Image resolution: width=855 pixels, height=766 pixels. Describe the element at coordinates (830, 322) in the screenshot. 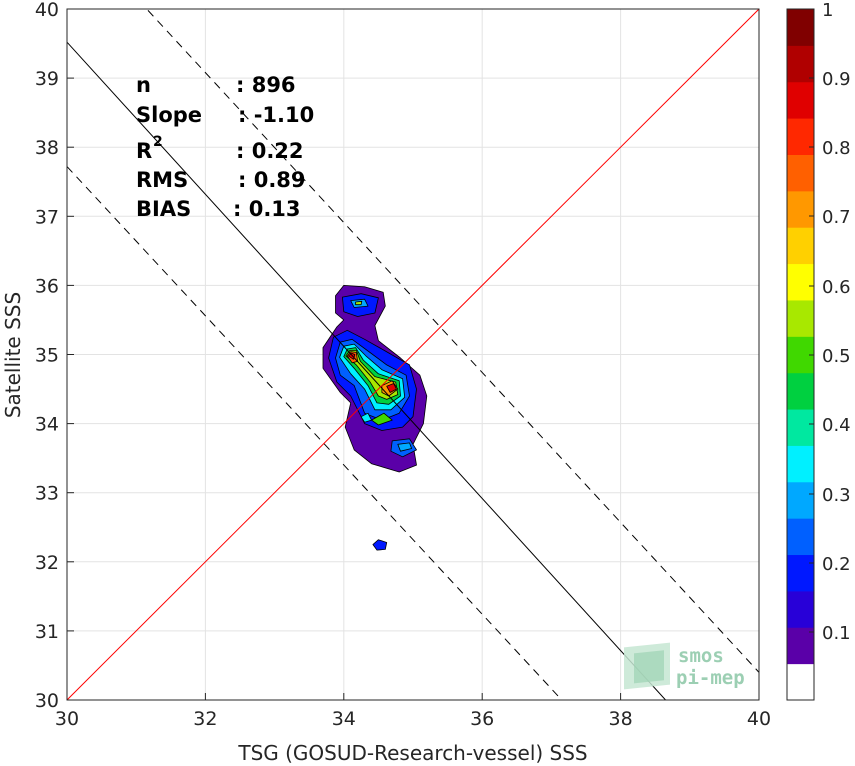

I see `colorbar-ticks: 0.1 0.2 0.3 0.4 0.5 0.6 0.7 0.8 0.9 1` at that location.